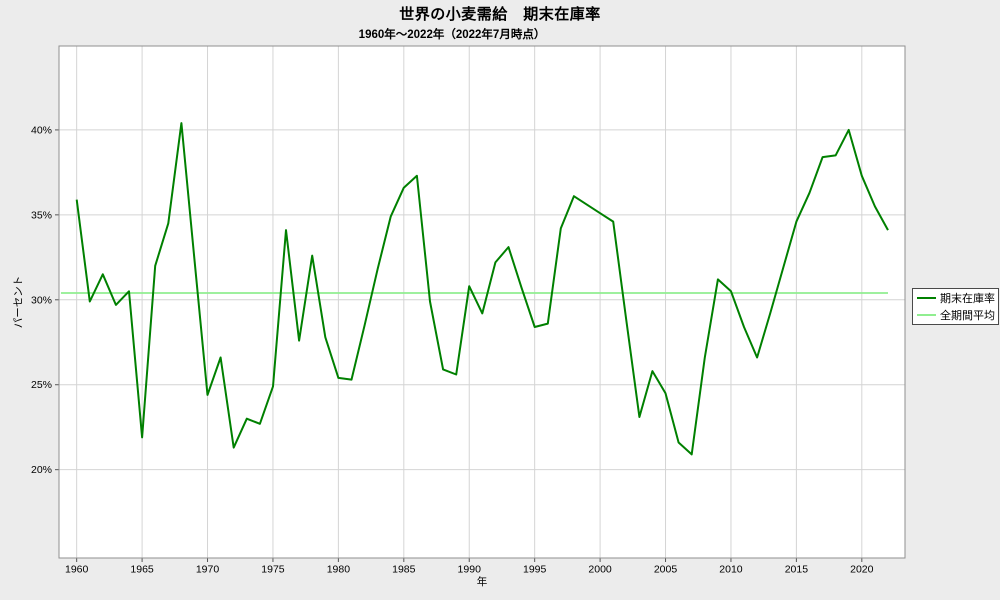 The height and width of the screenshot is (600, 1000). I want to click on x-tick-label: 2010, so click(731, 570).